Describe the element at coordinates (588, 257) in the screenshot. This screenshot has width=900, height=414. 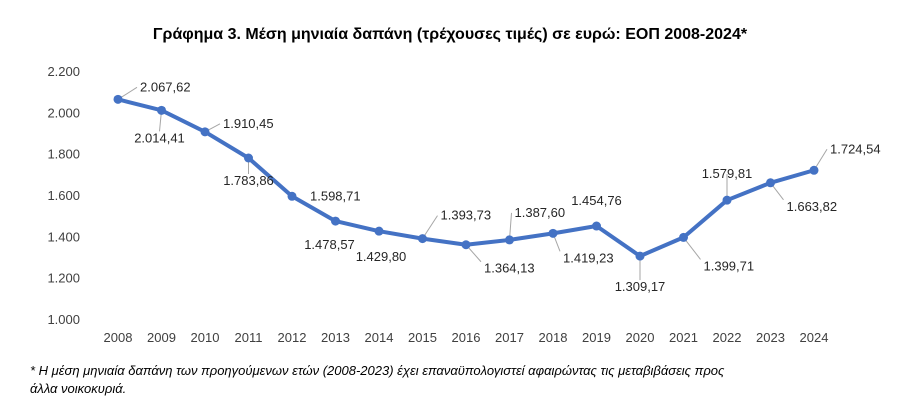
I see `data-label: 1.419,23` at that location.